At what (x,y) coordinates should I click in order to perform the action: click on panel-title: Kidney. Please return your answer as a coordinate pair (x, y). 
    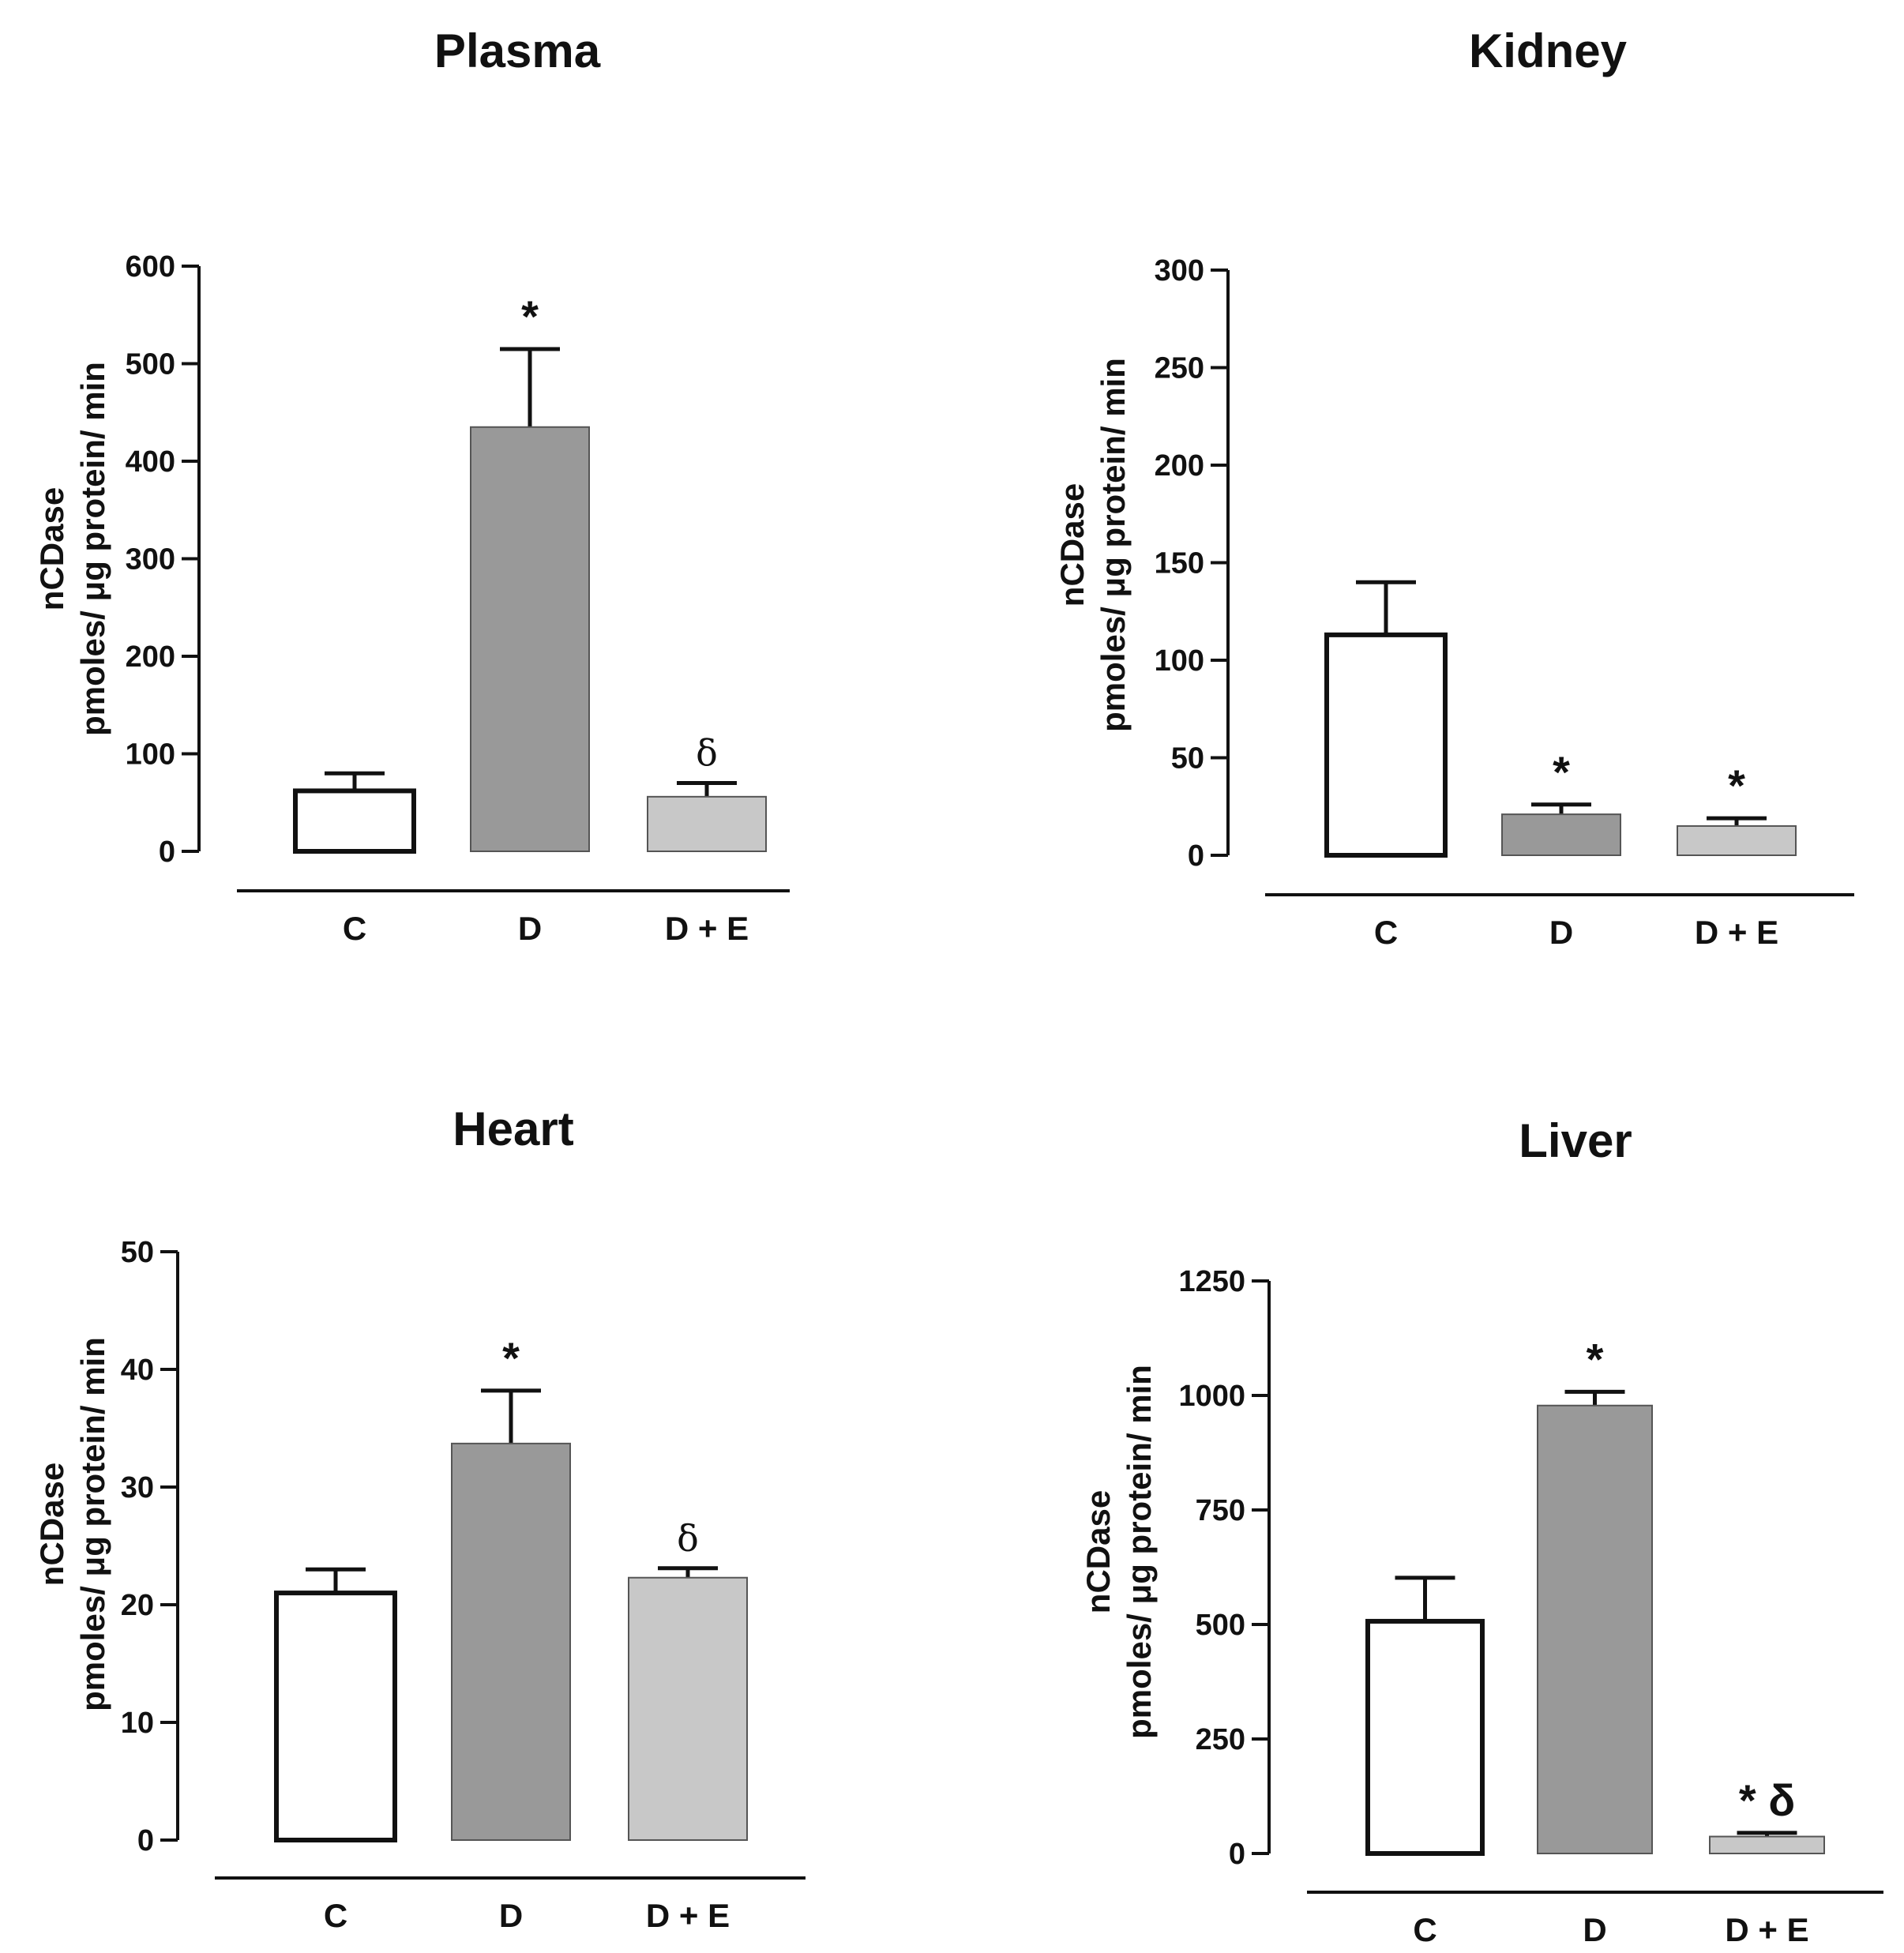
    Looking at the image, I should click on (1548, 50).